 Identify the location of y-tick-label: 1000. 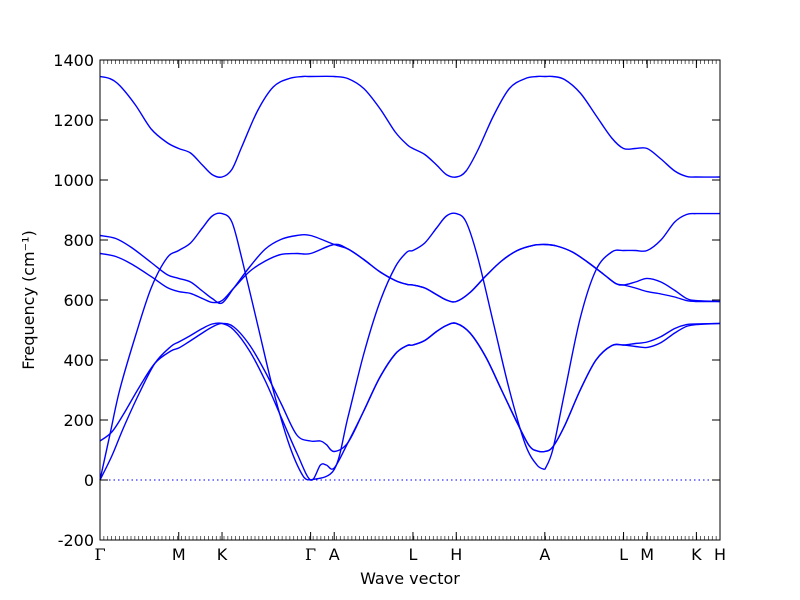
(73, 180).